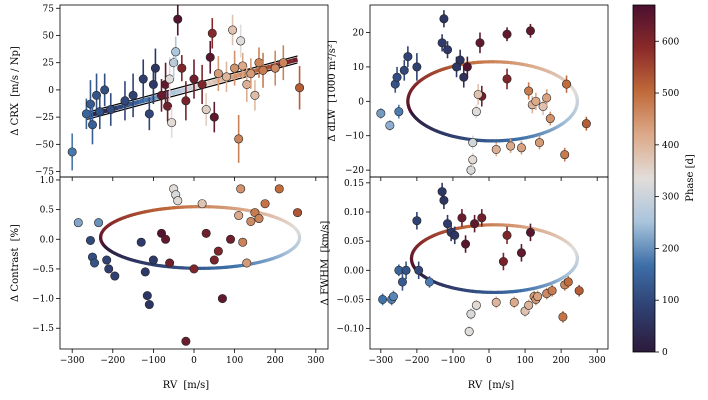  What do you see at coordinates (561, 361) in the screenshot?
I see `fwhm-xtick-label: 200` at bounding box center [561, 361].